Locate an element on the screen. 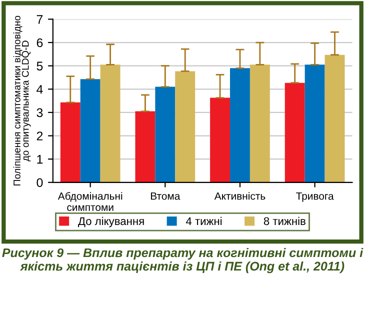 The width and height of the screenshot is (365, 320). y-tick-label: 7 is located at coordinates (39, 19).